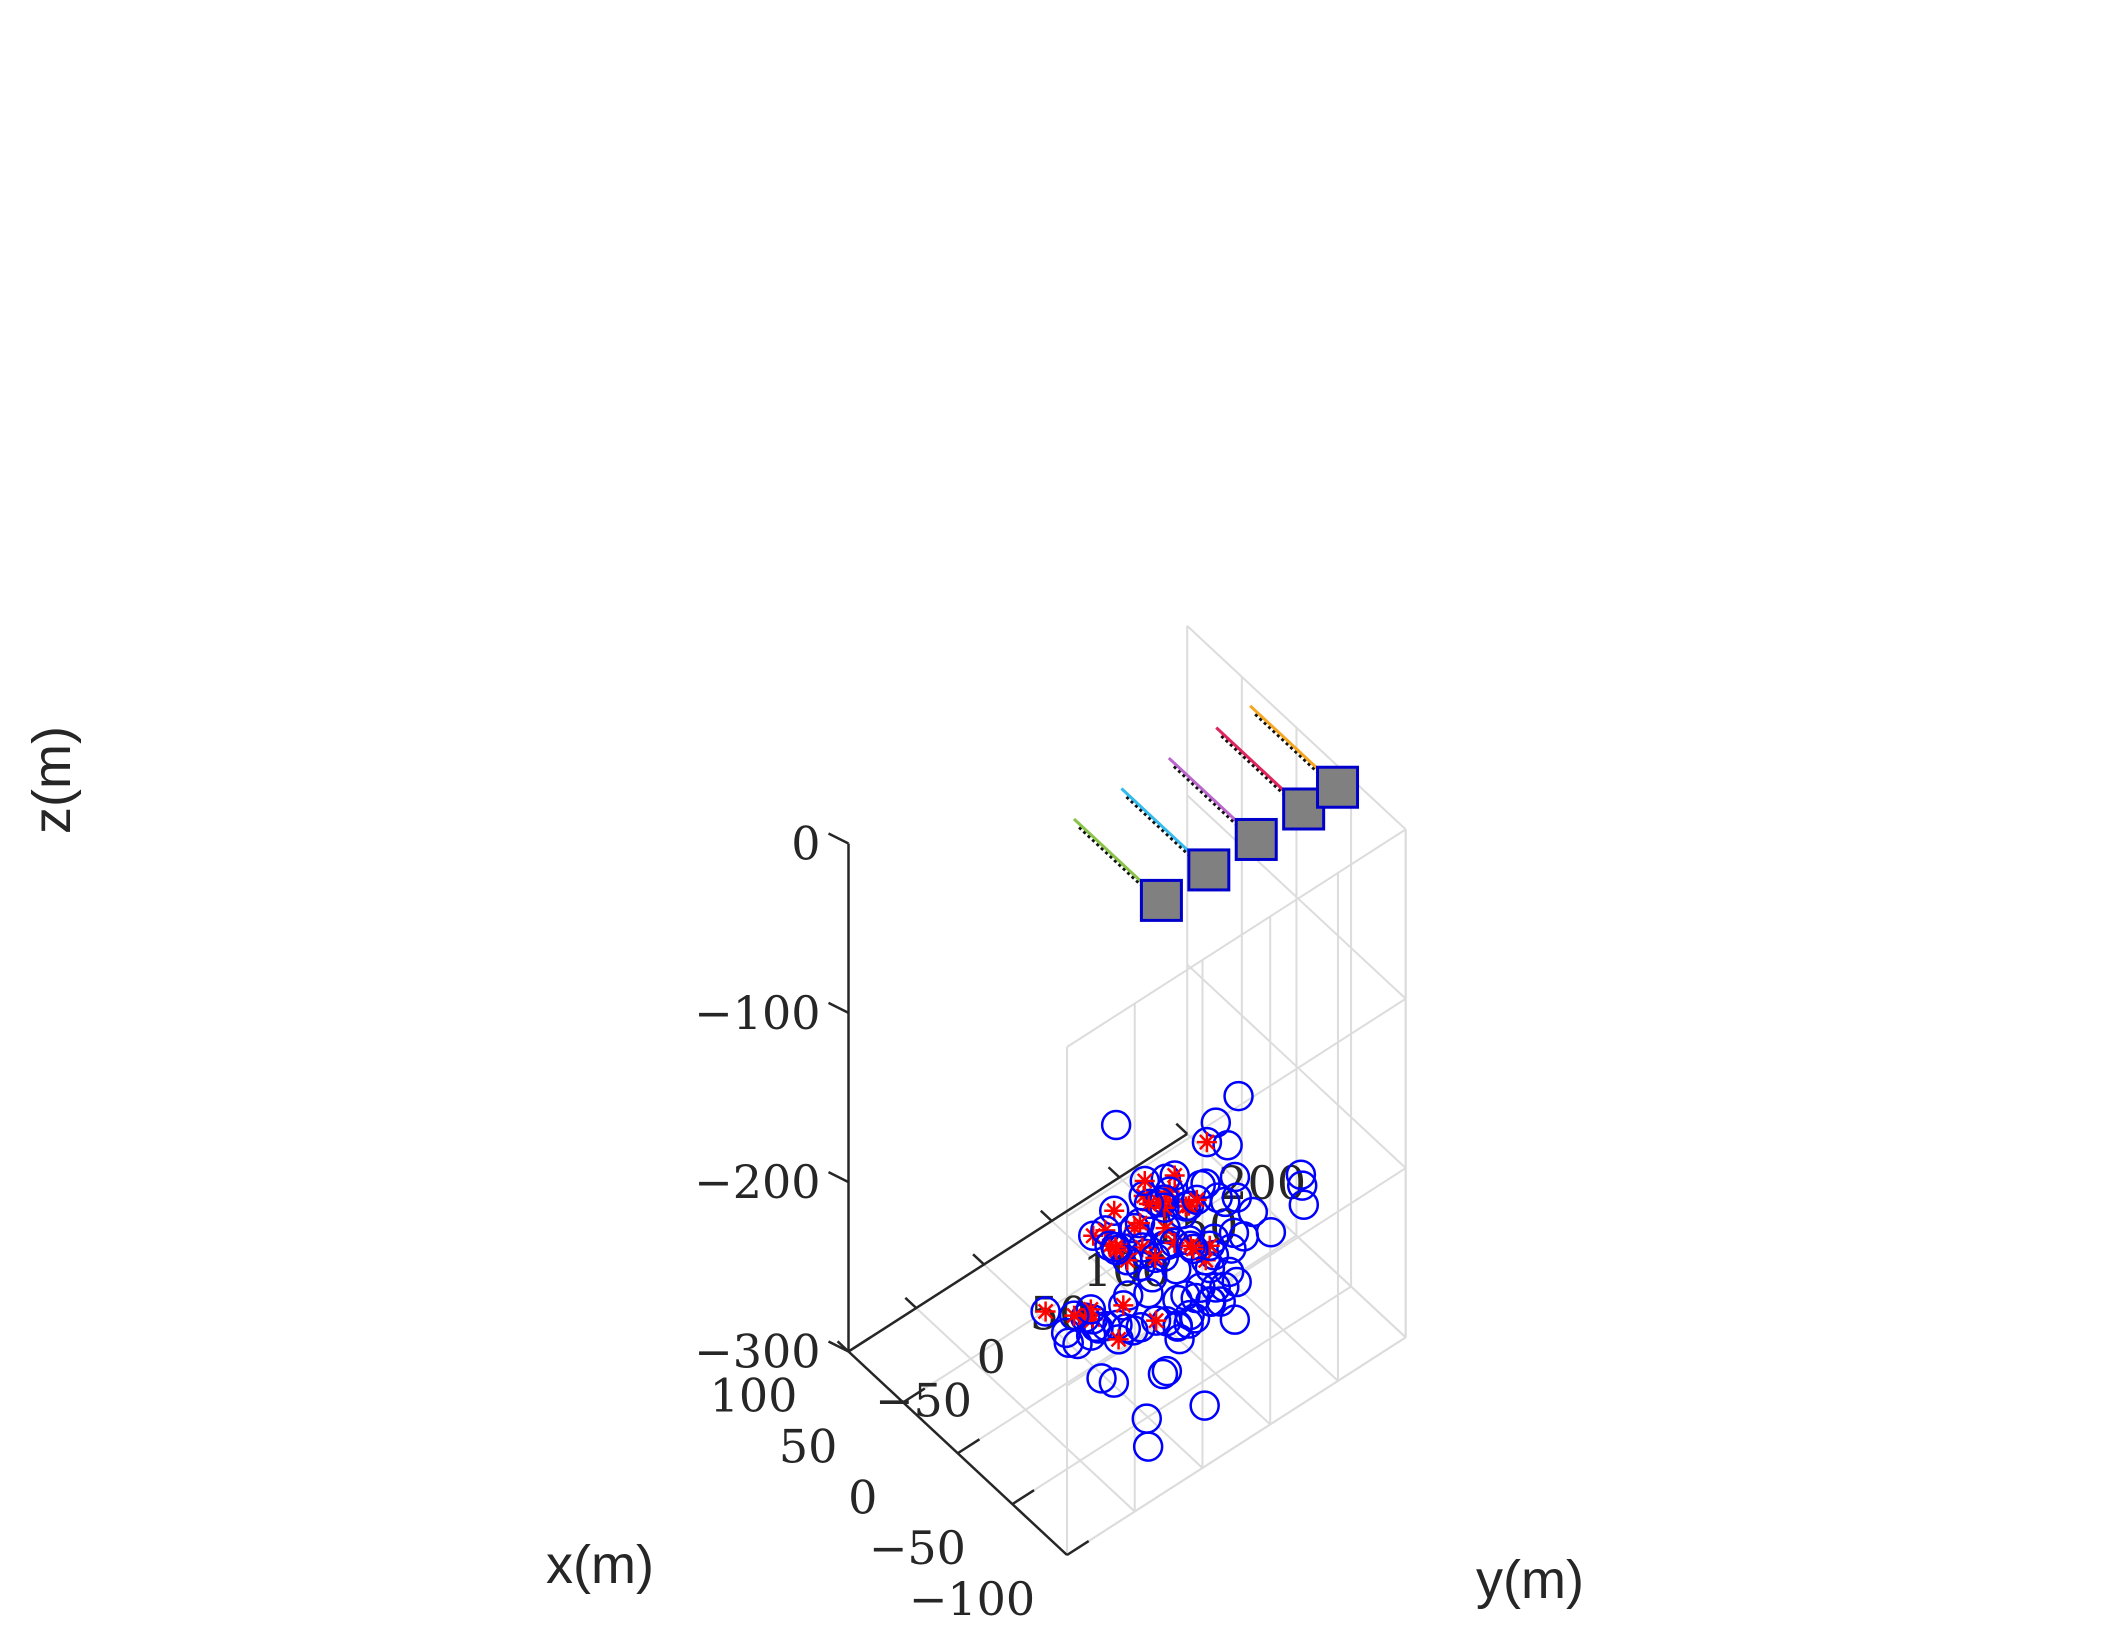  What do you see at coordinates (757, 1182) in the screenshot?
I see `z-tick-label: −200` at bounding box center [757, 1182].